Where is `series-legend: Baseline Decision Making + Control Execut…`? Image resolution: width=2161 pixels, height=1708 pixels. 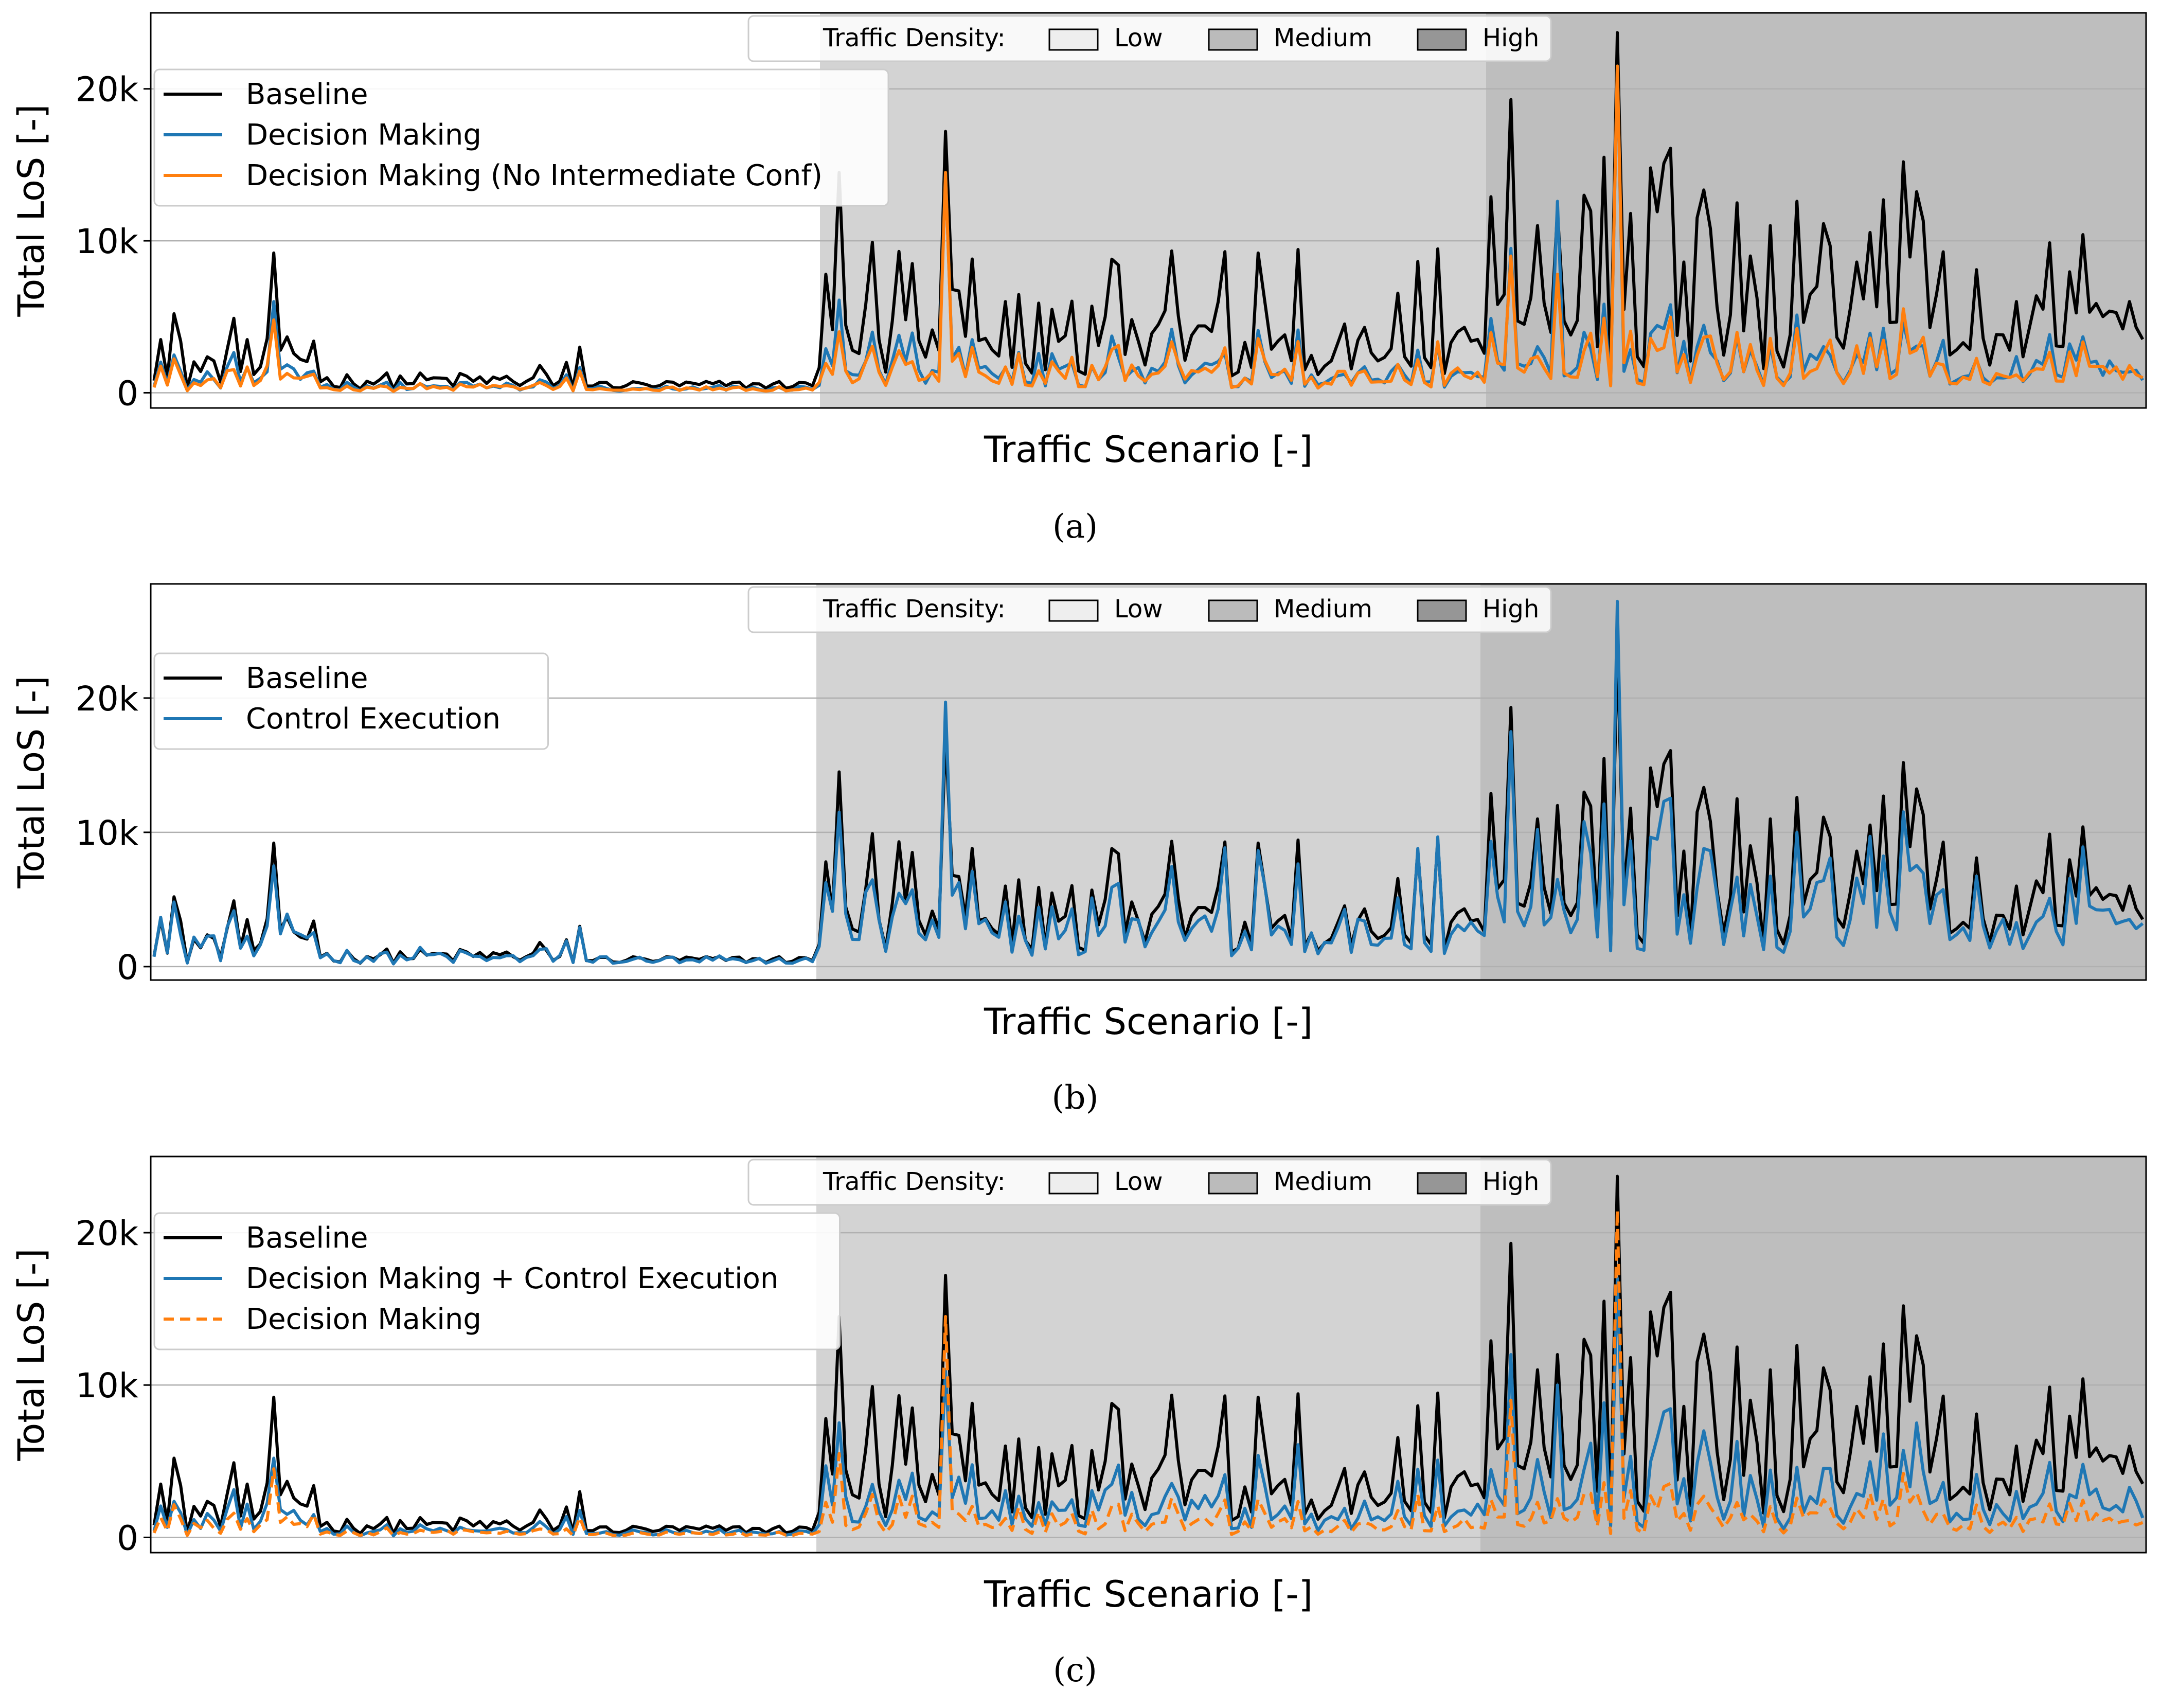
series-legend: Baseline Decision Making + Control Execut… is located at coordinates (497, 1281).